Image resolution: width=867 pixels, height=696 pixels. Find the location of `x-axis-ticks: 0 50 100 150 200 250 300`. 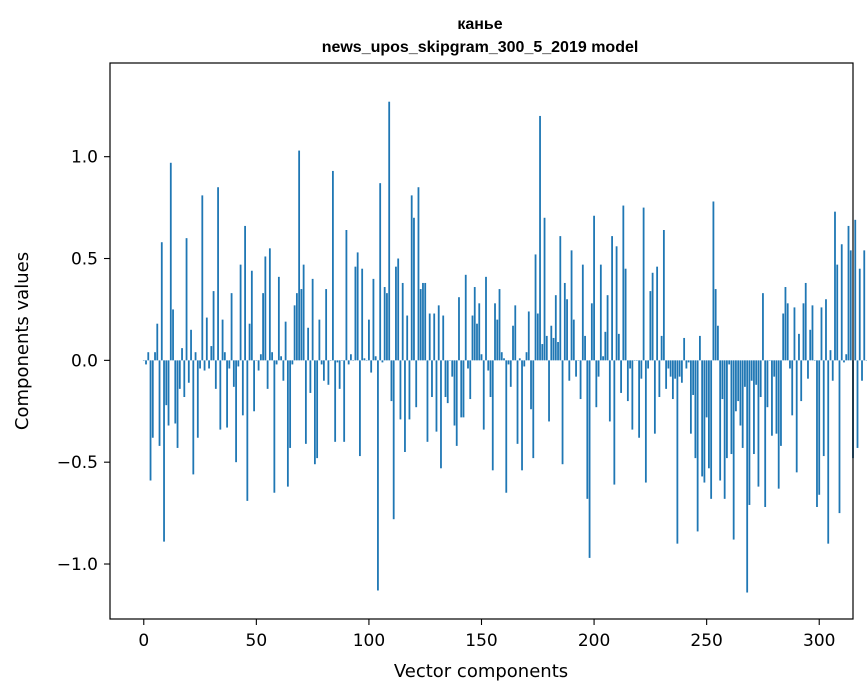

x-axis-ticks: 0 50 100 150 200 250 300 is located at coordinates (486, 635).